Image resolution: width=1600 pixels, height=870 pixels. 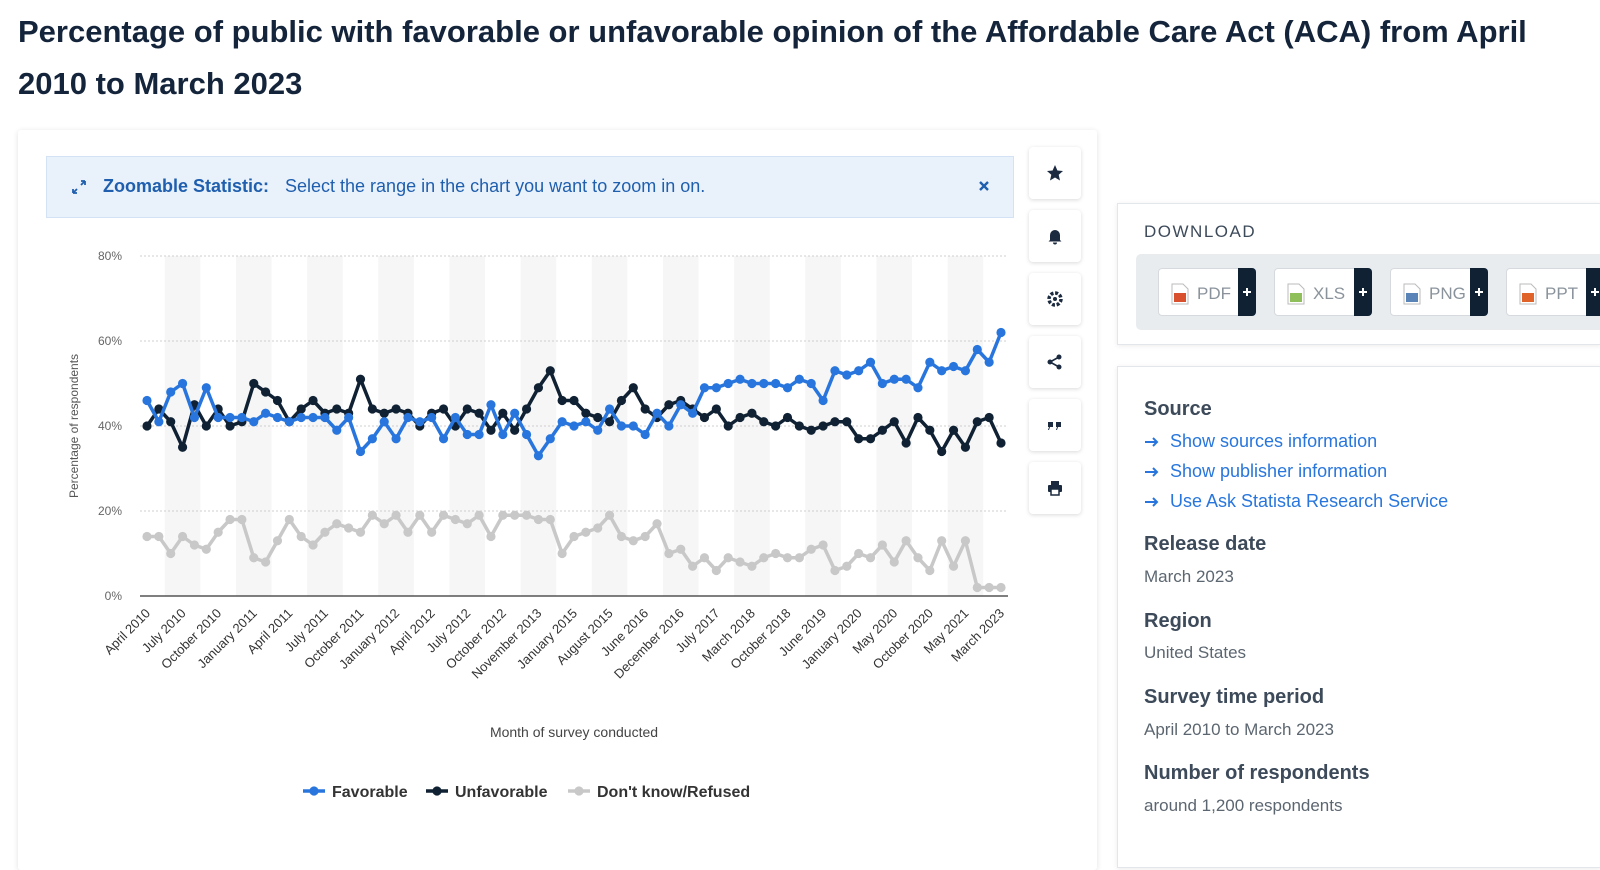 I want to click on source-link: Show publisher information, so click(x=1265, y=471).